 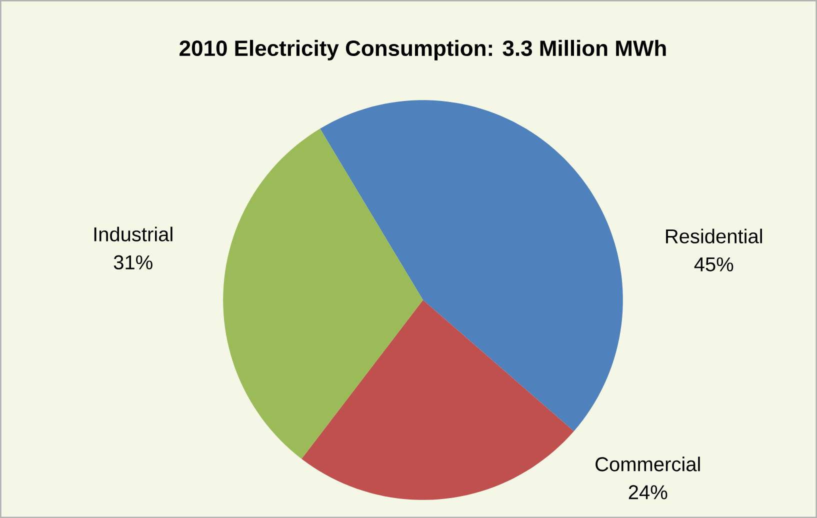 What do you see at coordinates (133, 262) in the screenshot?
I see `data-label: 31%` at bounding box center [133, 262].